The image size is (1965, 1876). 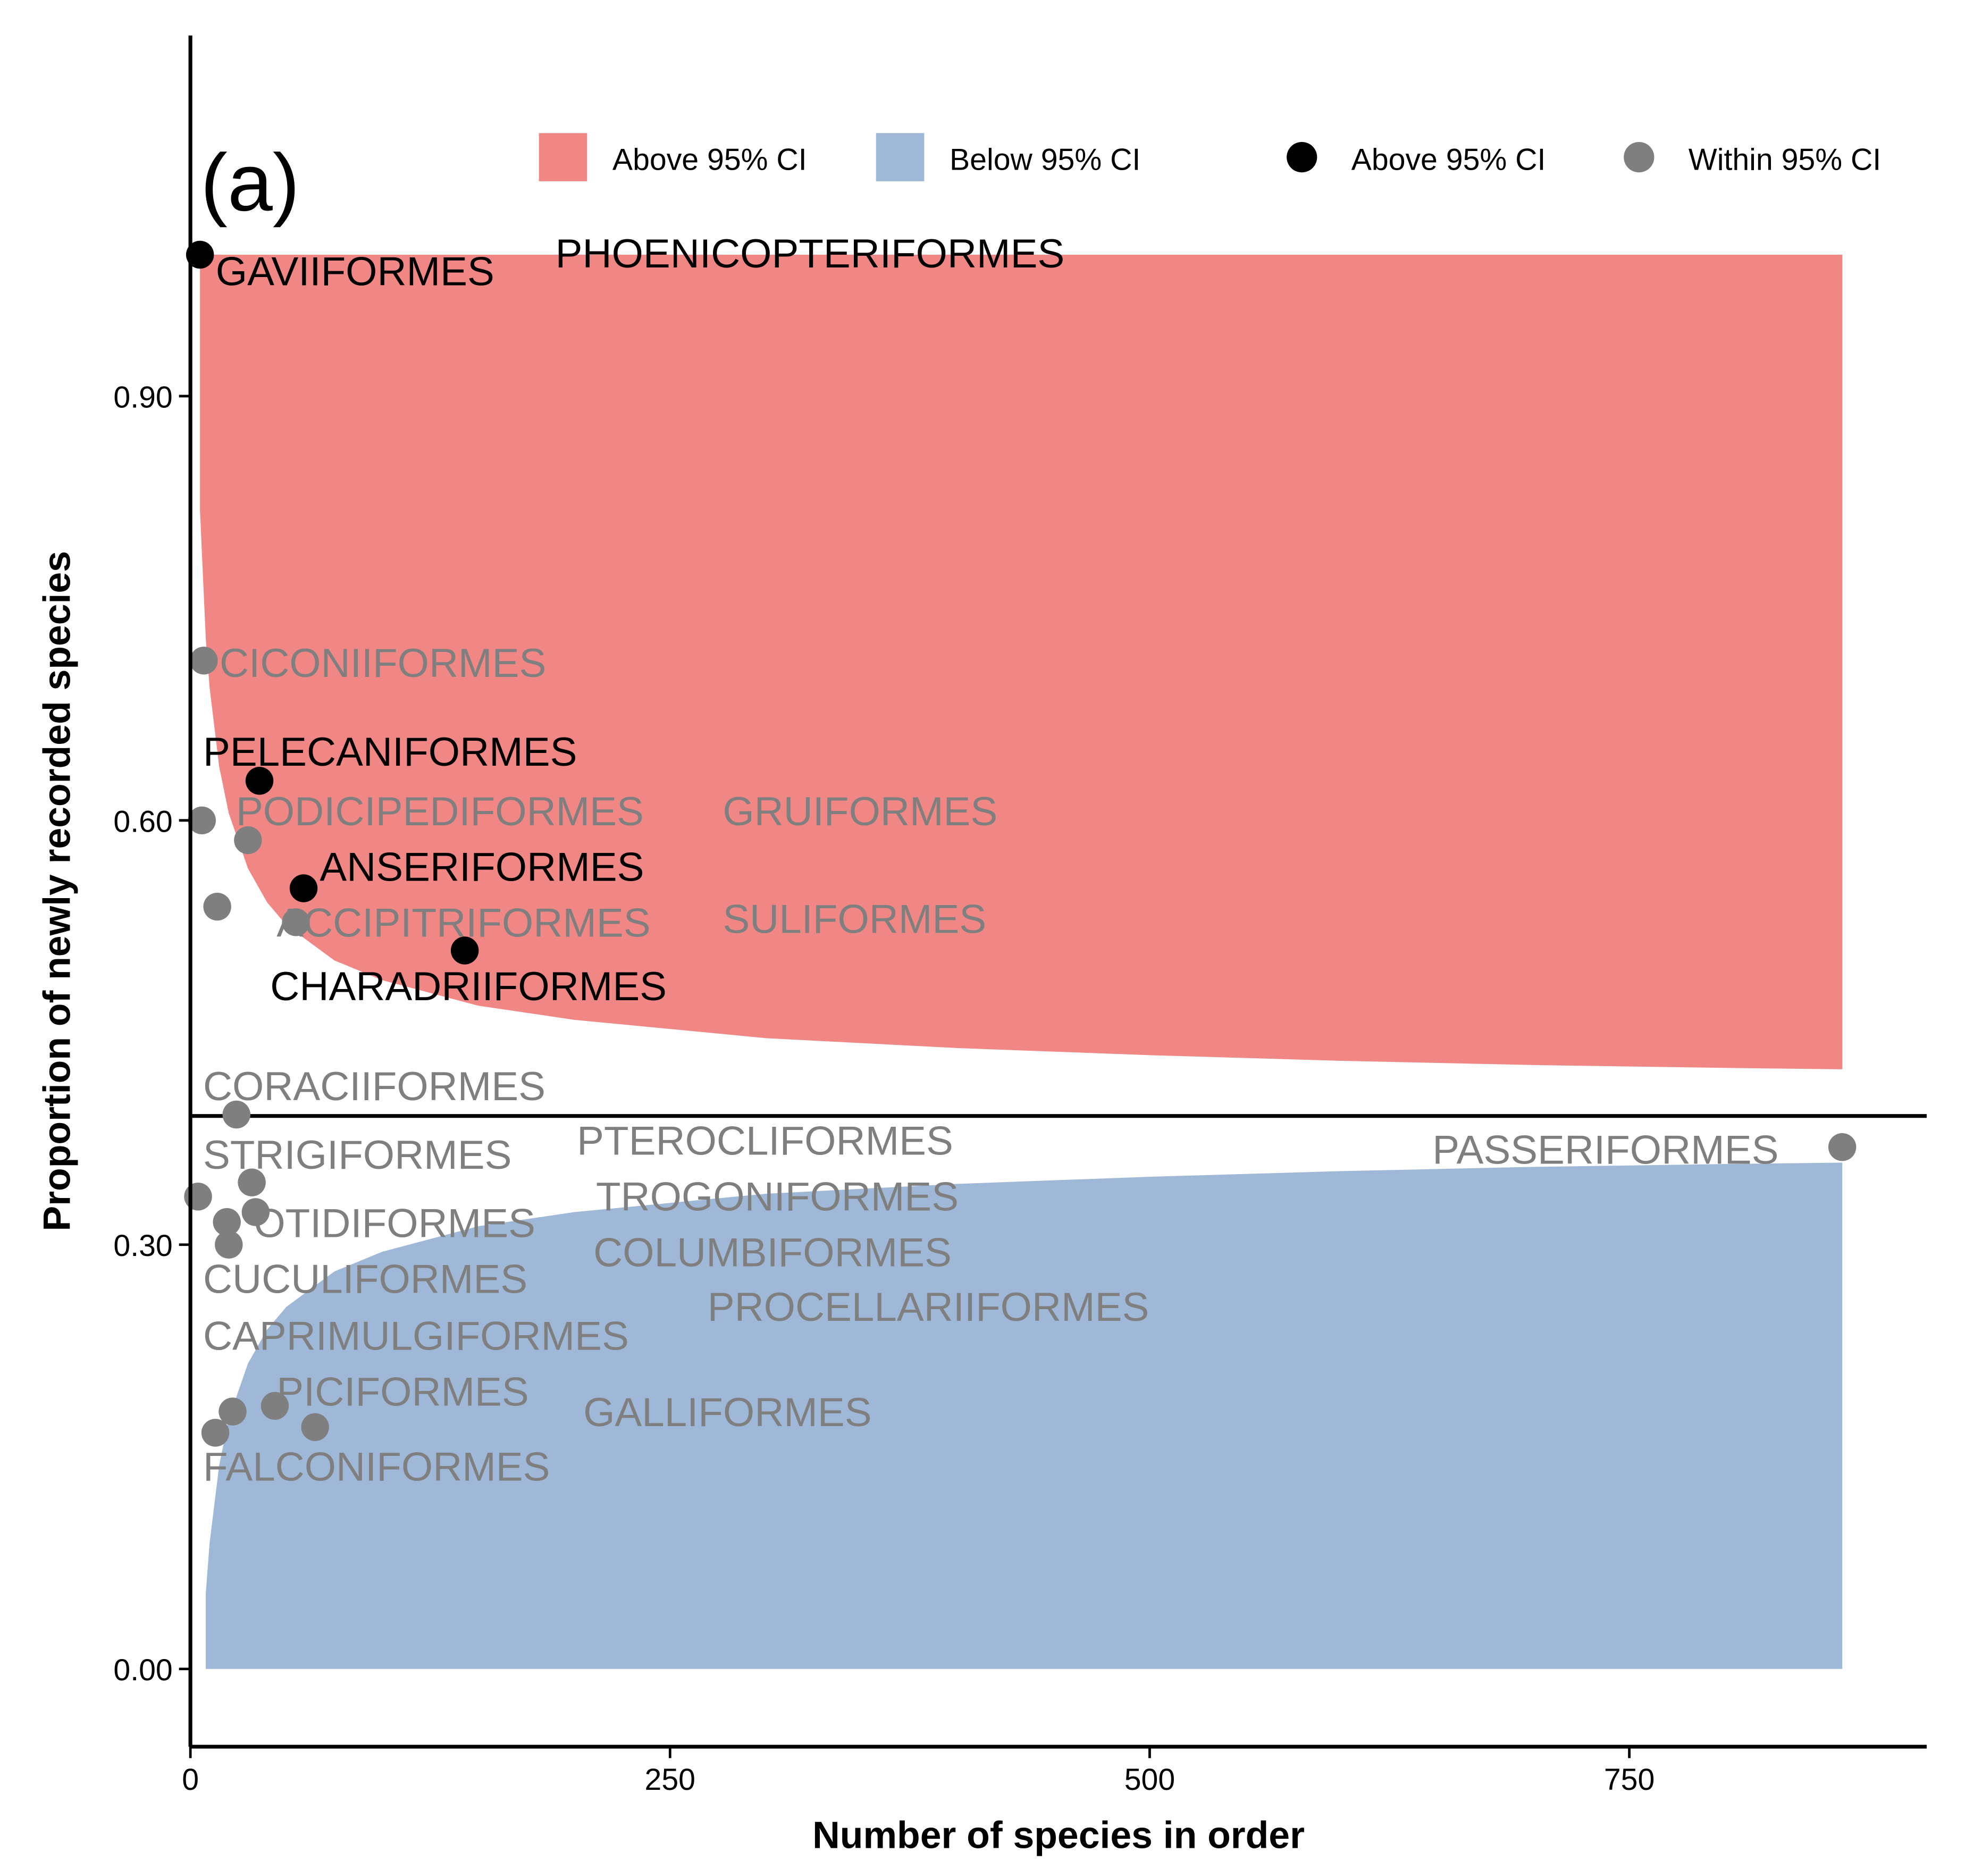 What do you see at coordinates (810, 254) in the screenshot?
I see `point-label: PHOENICOPTERIFORMES` at bounding box center [810, 254].